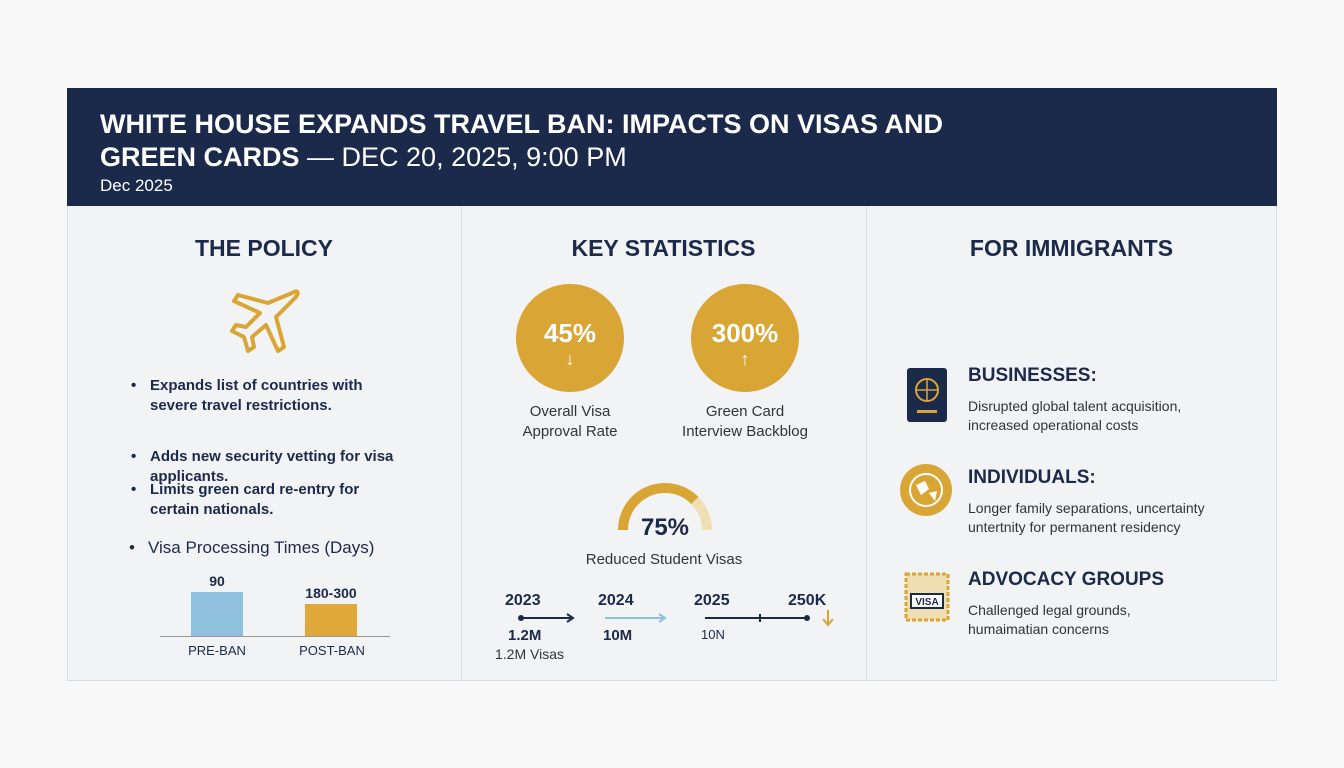 The height and width of the screenshot is (768, 1344). What do you see at coordinates (927, 395) in the screenshot?
I see `passport-icon` at bounding box center [927, 395].